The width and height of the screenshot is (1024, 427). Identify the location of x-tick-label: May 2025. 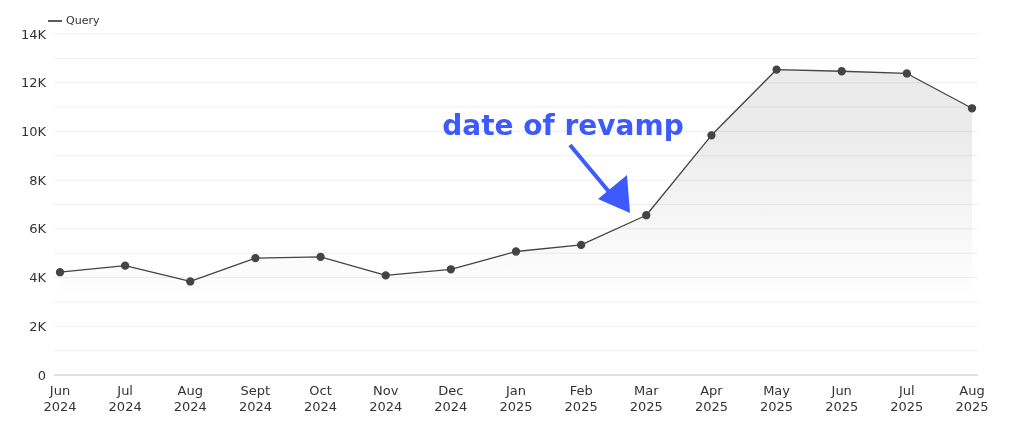
(777, 398).